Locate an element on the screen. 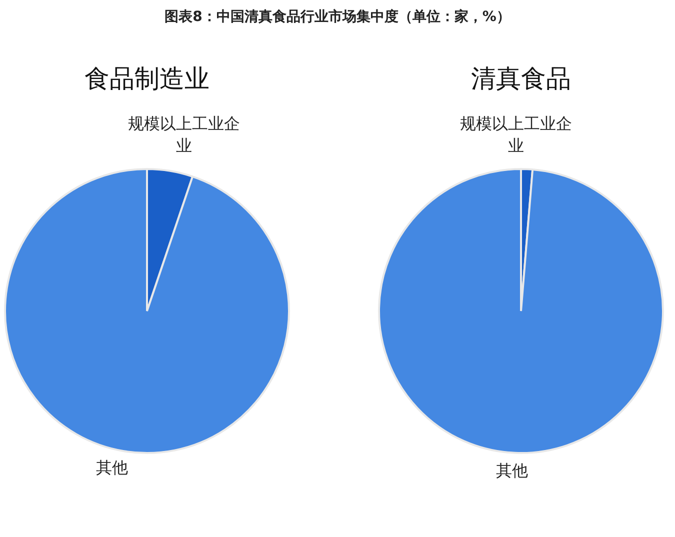 The width and height of the screenshot is (675, 537). text: 图表8：中国清真食品行业市场集中度（单位：家，%） is located at coordinates (338, 17).